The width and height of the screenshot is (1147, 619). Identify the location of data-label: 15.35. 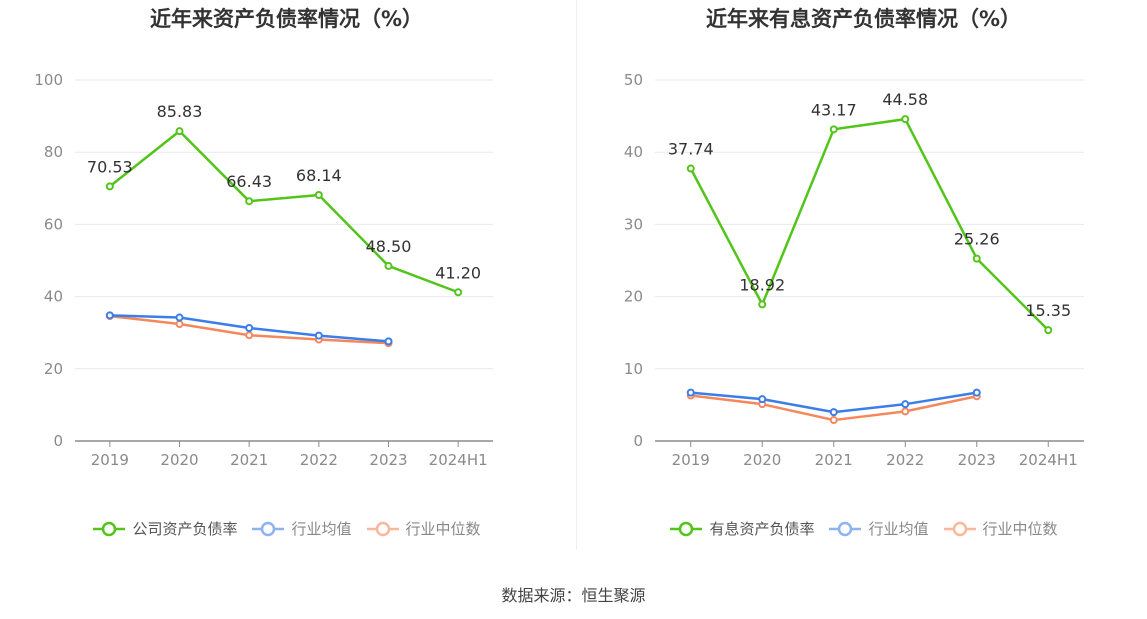
(1048, 310).